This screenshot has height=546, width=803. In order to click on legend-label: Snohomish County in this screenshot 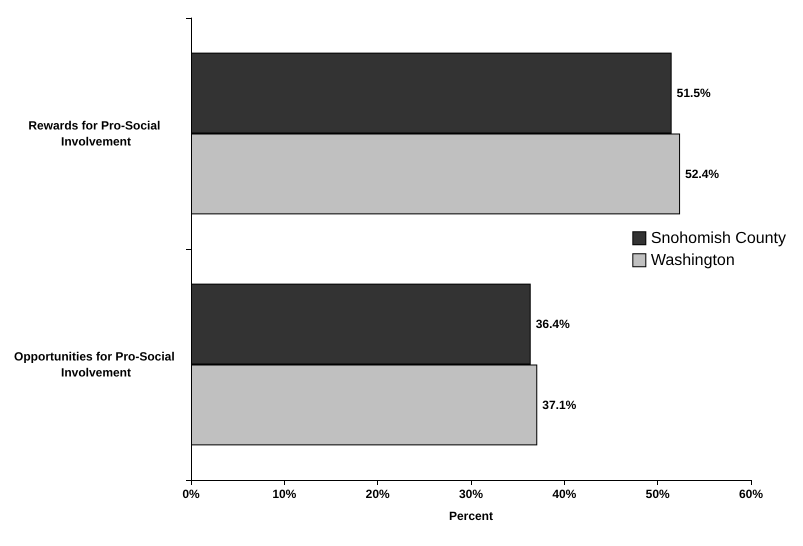, I will do `click(718, 238)`.